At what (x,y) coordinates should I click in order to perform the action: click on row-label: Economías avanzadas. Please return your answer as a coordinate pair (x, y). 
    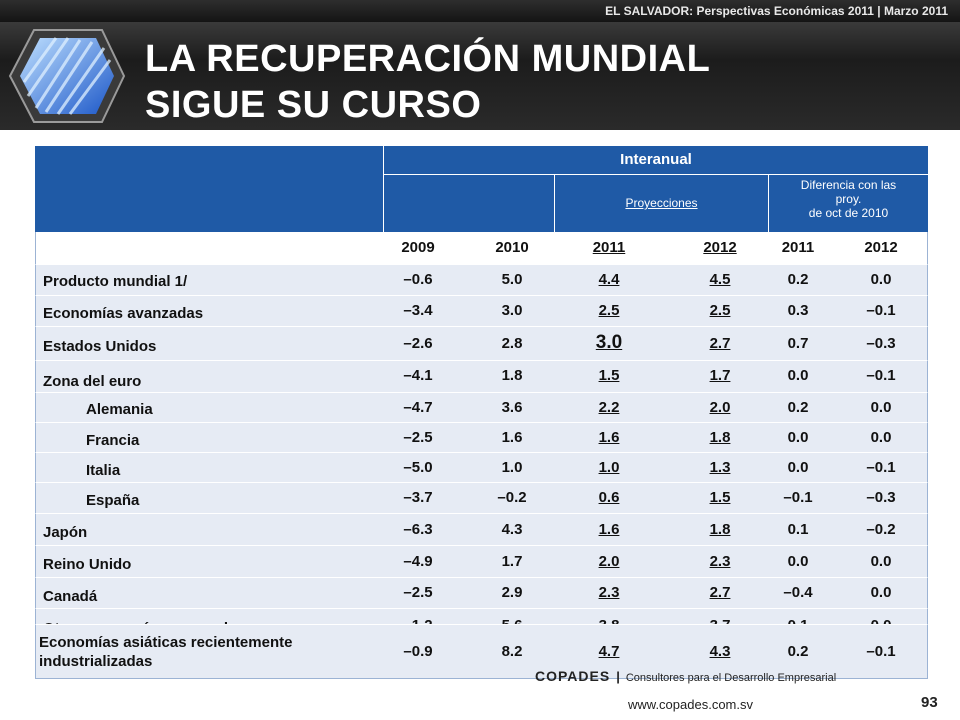
    Looking at the image, I should click on (123, 313).